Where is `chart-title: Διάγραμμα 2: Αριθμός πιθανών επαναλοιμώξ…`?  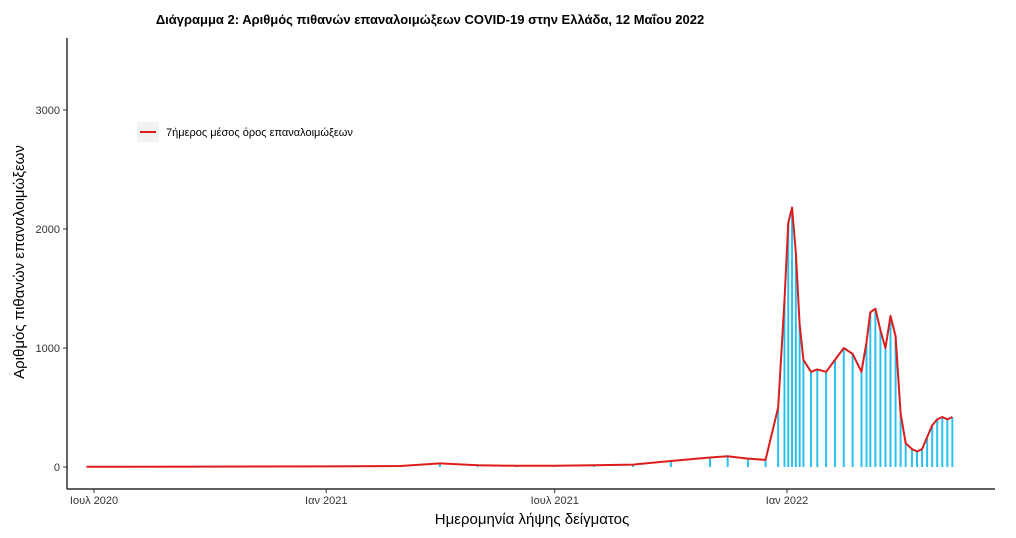
chart-title: Διάγραμμα 2: Αριθμός πιθανών επαναλοιμώξ… is located at coordinates (430, 19).